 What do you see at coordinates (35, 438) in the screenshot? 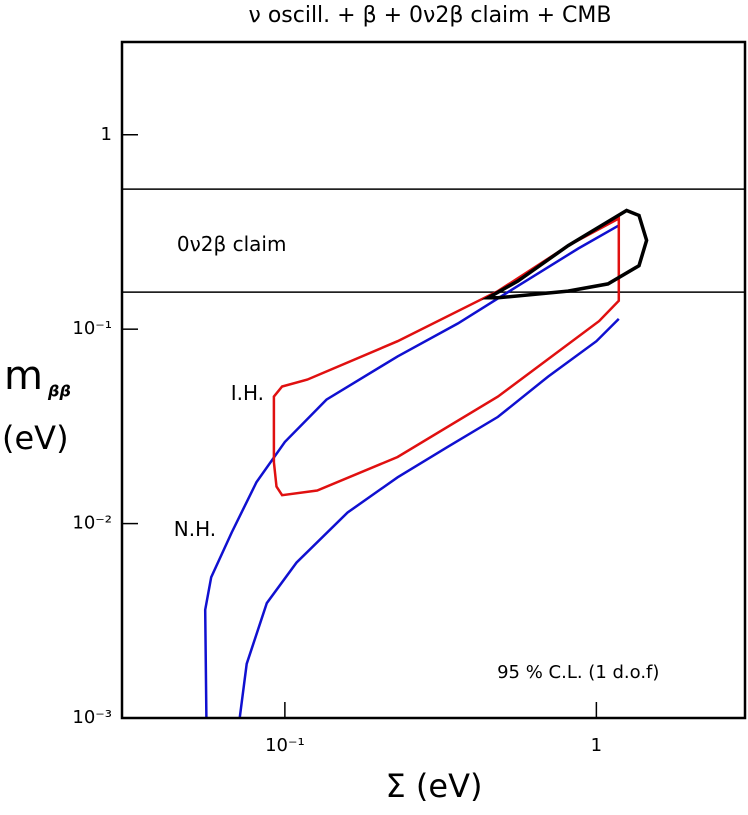
I see `y-axis-unit: (eV)` at bounding box center [35, 438].